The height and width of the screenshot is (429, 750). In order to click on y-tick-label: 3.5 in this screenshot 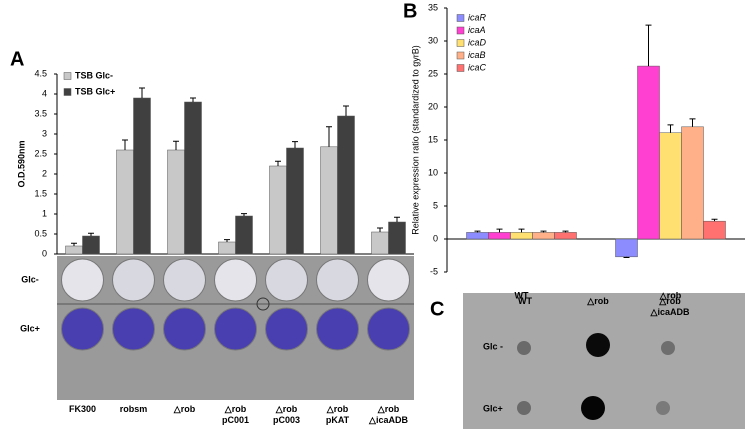, I will do `click(40, 113)`.